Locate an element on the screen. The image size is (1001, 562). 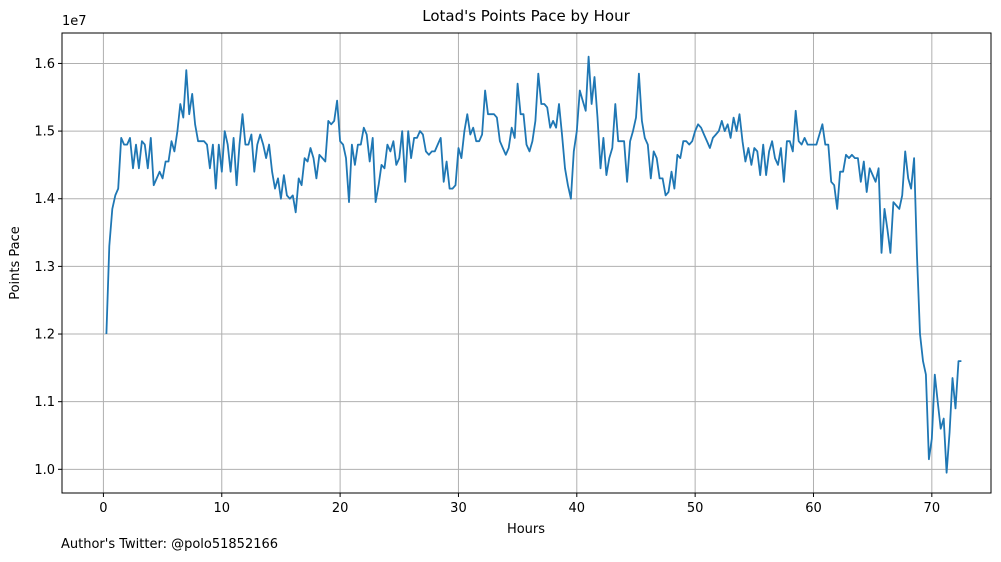
y-tick-label: 1.3 is located at coordinates (44, 267).